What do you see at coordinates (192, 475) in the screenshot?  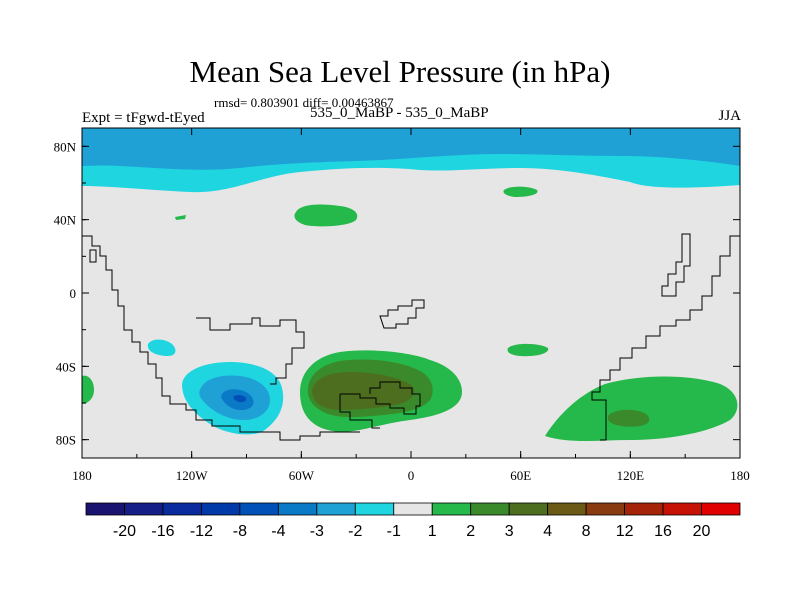 I see `x-tick-label: 120W` at bounding box center [192, 475].